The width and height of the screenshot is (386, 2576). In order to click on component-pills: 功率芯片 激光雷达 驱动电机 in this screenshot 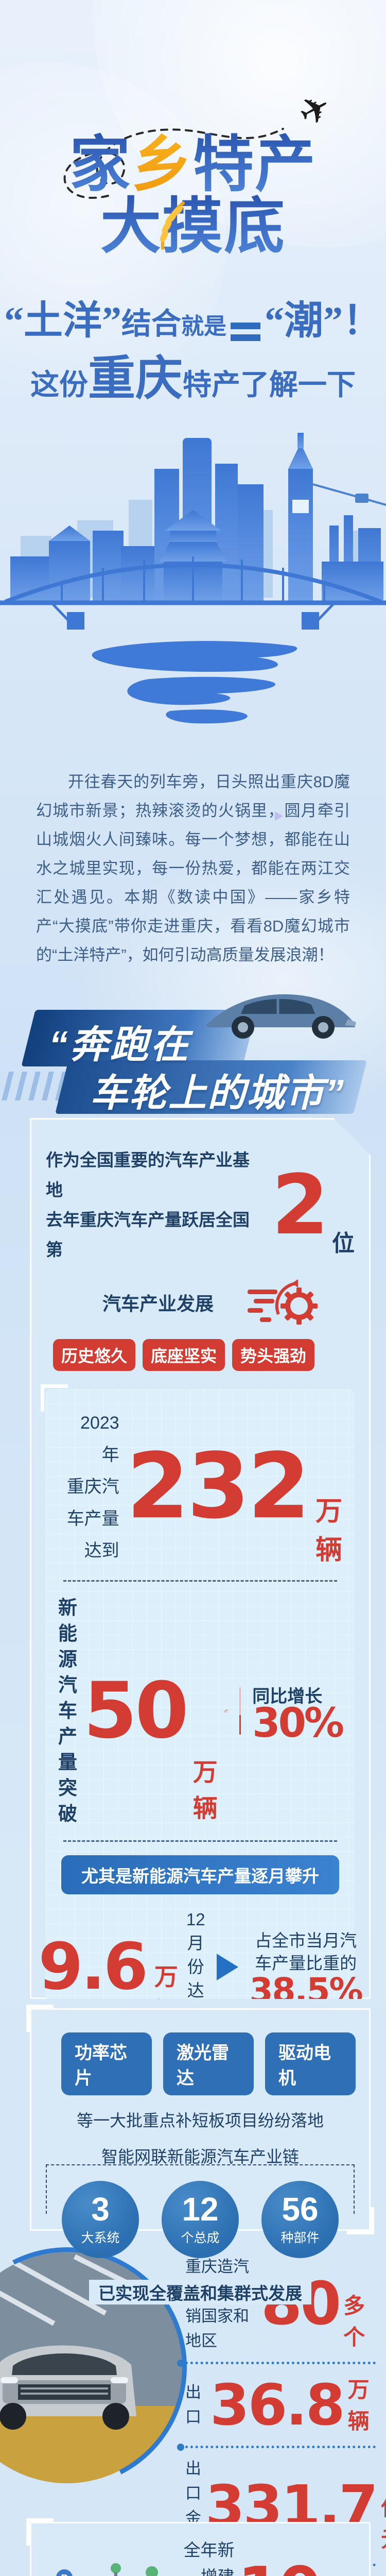, I will do `click(201, 2063)`.